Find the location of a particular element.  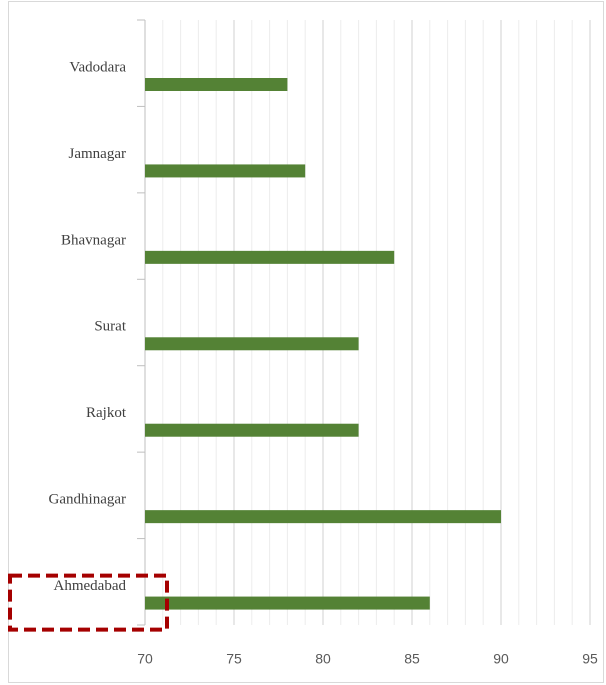

y-tick-label: Gandhinagar is located at coordinates (87, 500).